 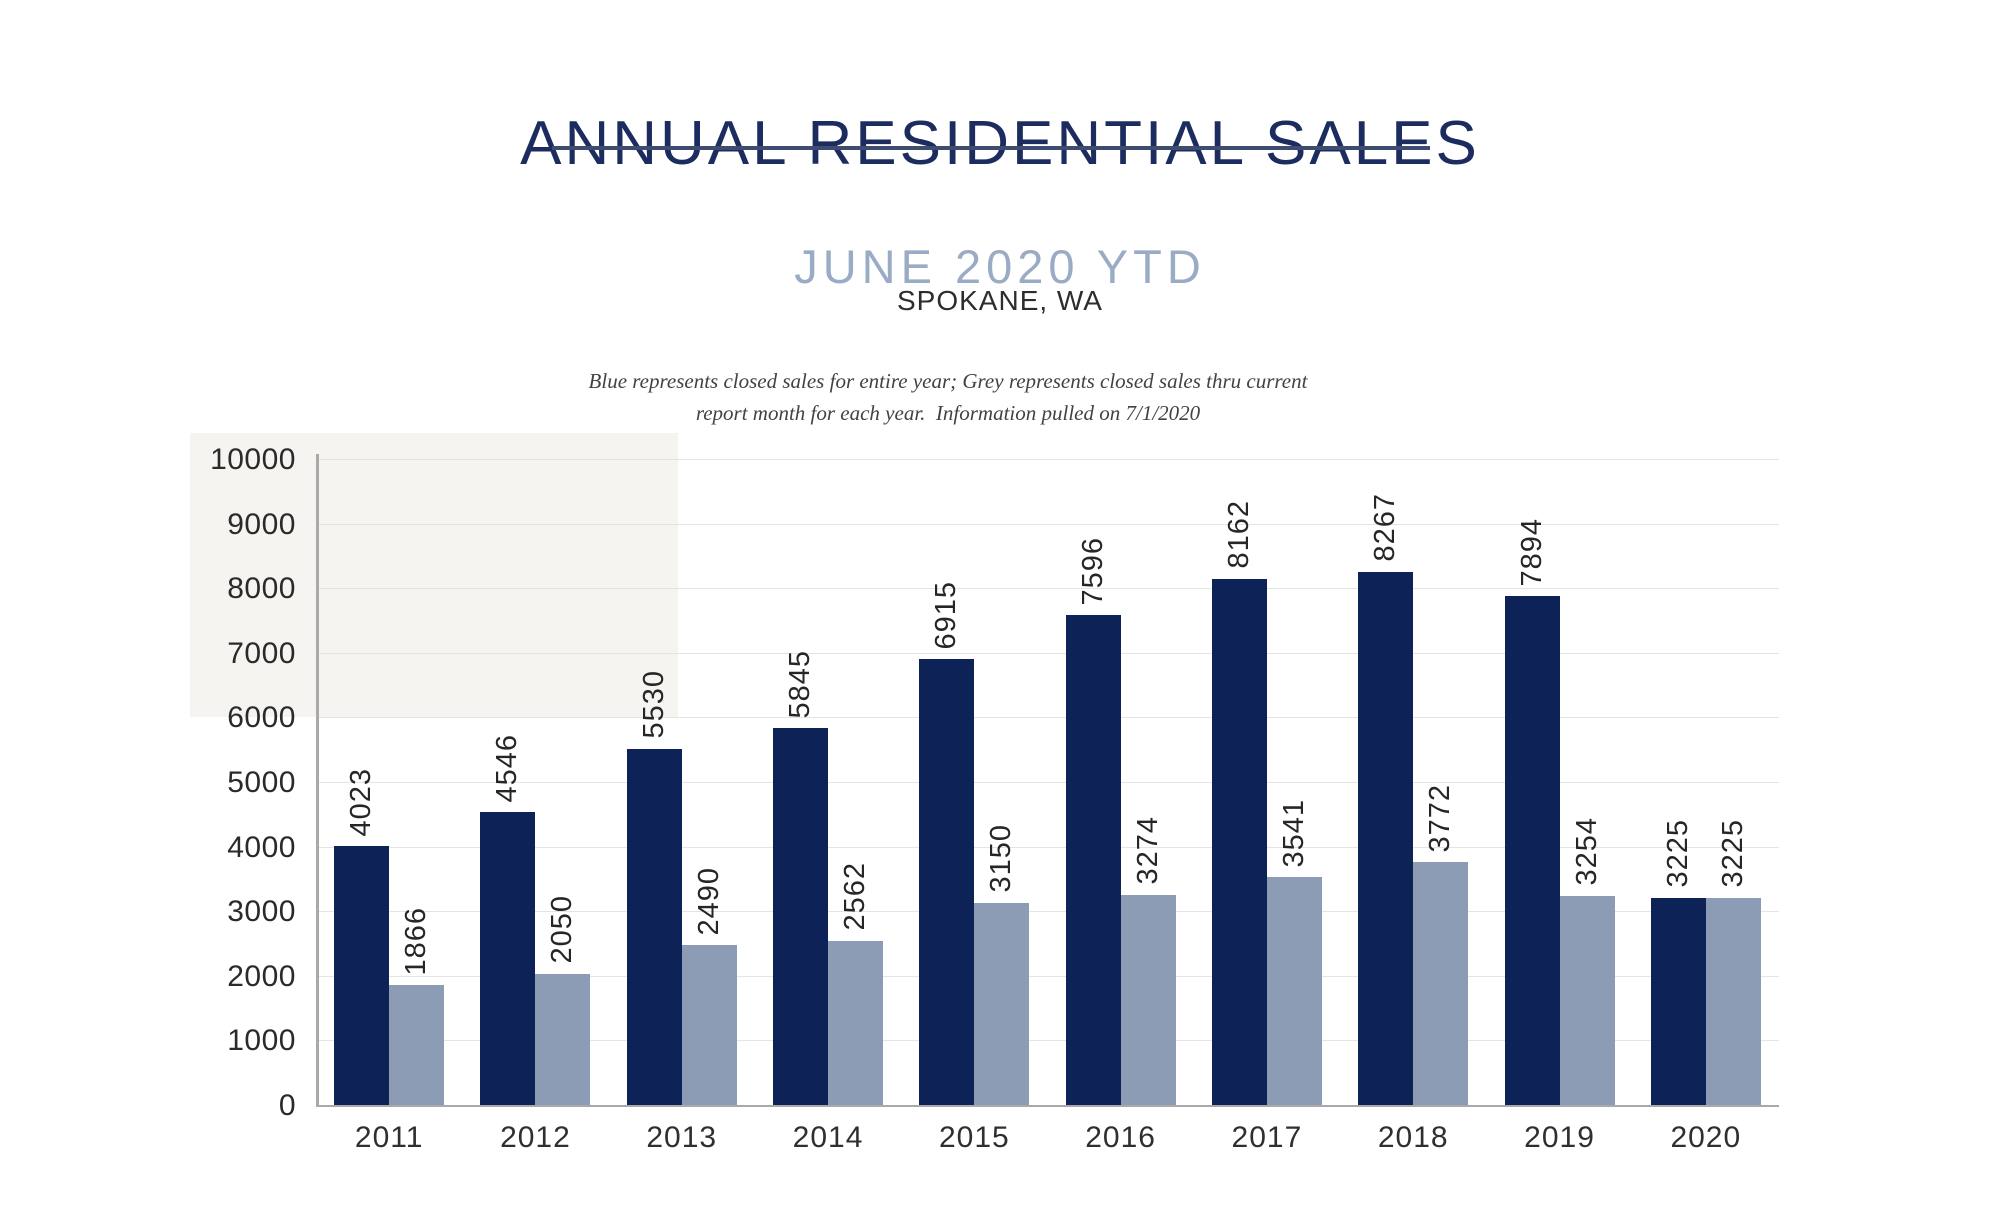 I want to click on bar-value-label: 3150, so click(x=1001, y=858).